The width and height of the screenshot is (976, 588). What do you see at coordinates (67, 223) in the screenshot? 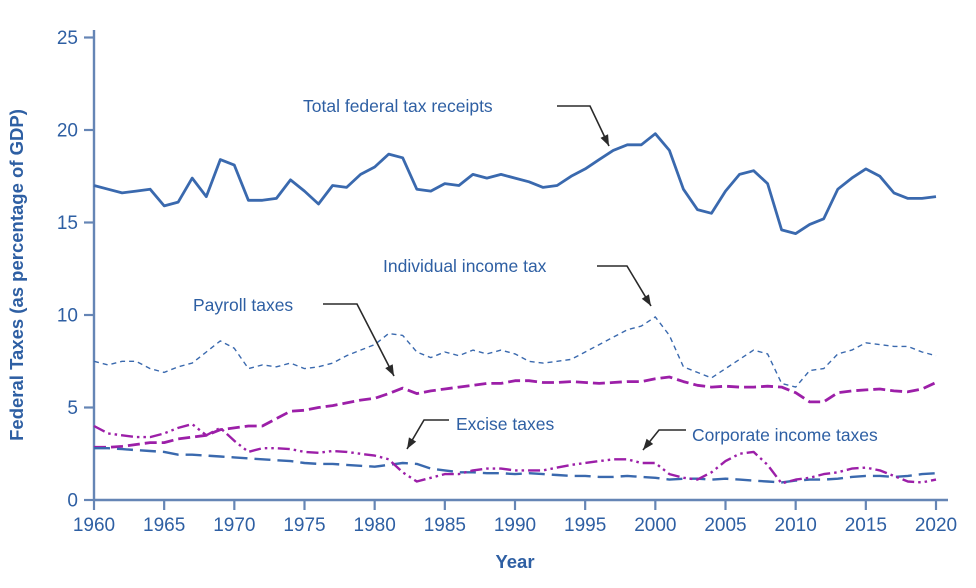
I see `y-tick-label: 15` at bounding box center [67, 223].